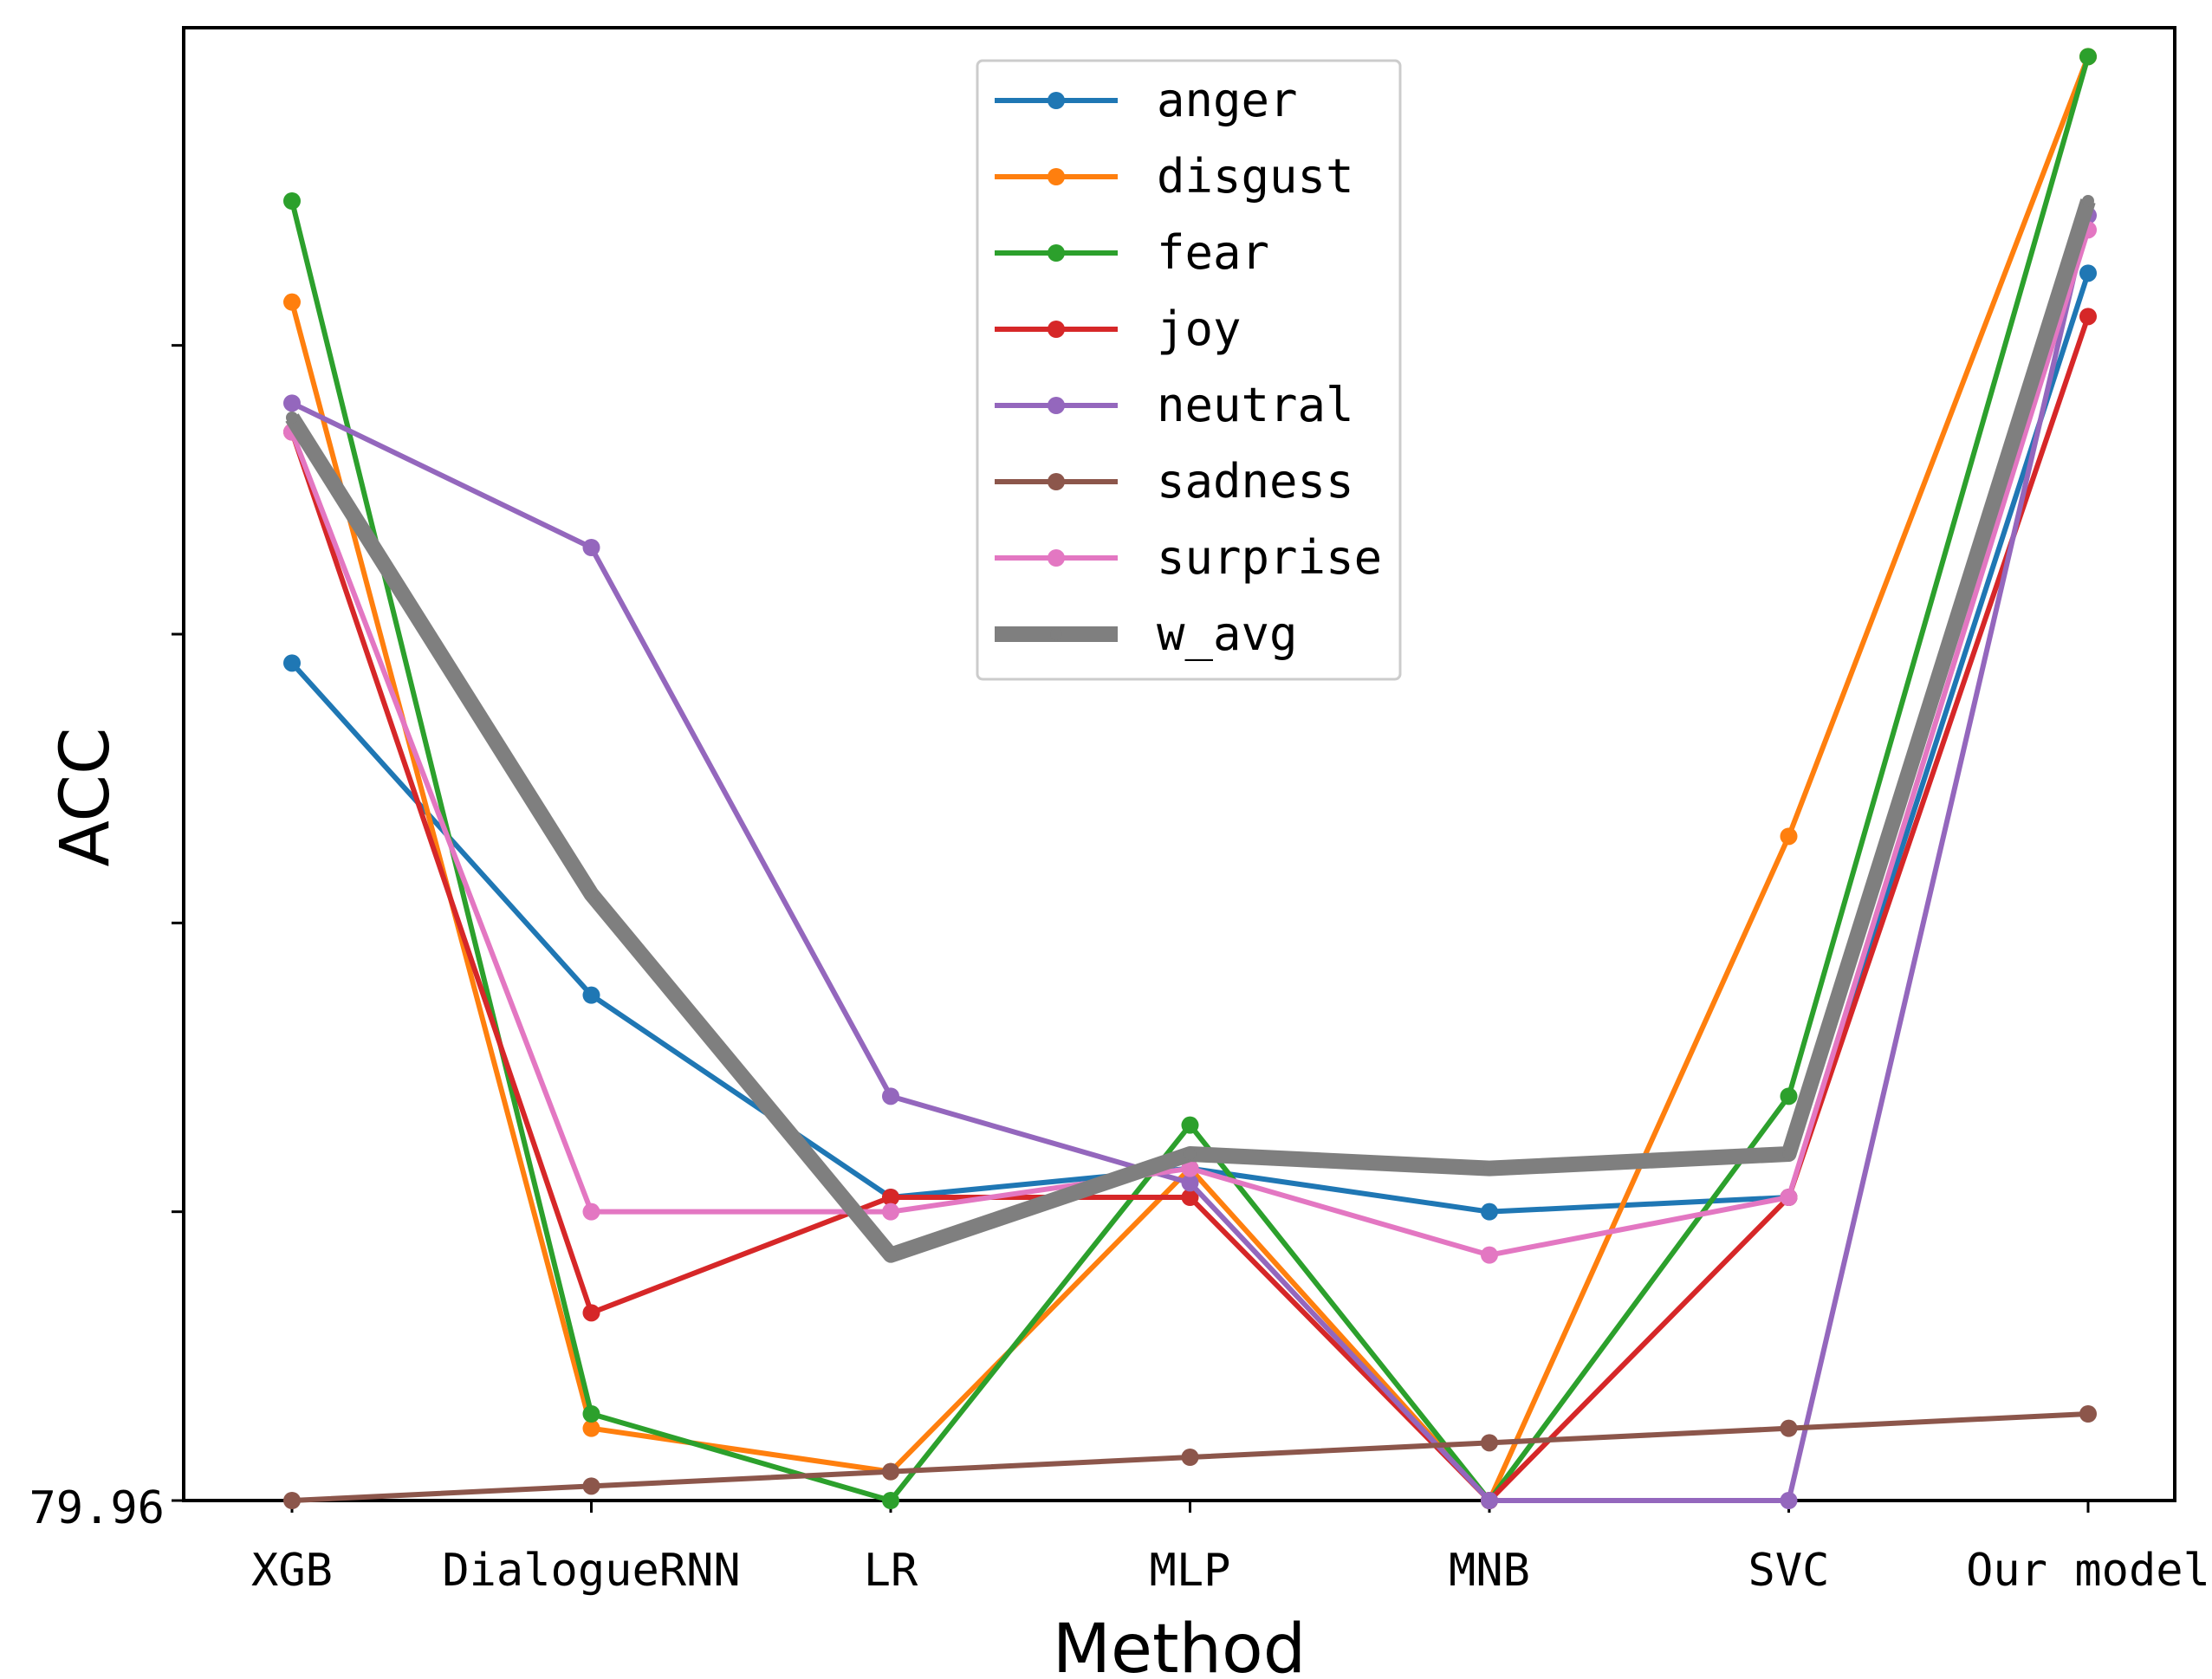 The height and width of the screenshot is (1679, 2212). What do you see at coordinates (86, 797) in the screenshot?
I see `y-axis-title: ACC` at bounding box center [86, 797].